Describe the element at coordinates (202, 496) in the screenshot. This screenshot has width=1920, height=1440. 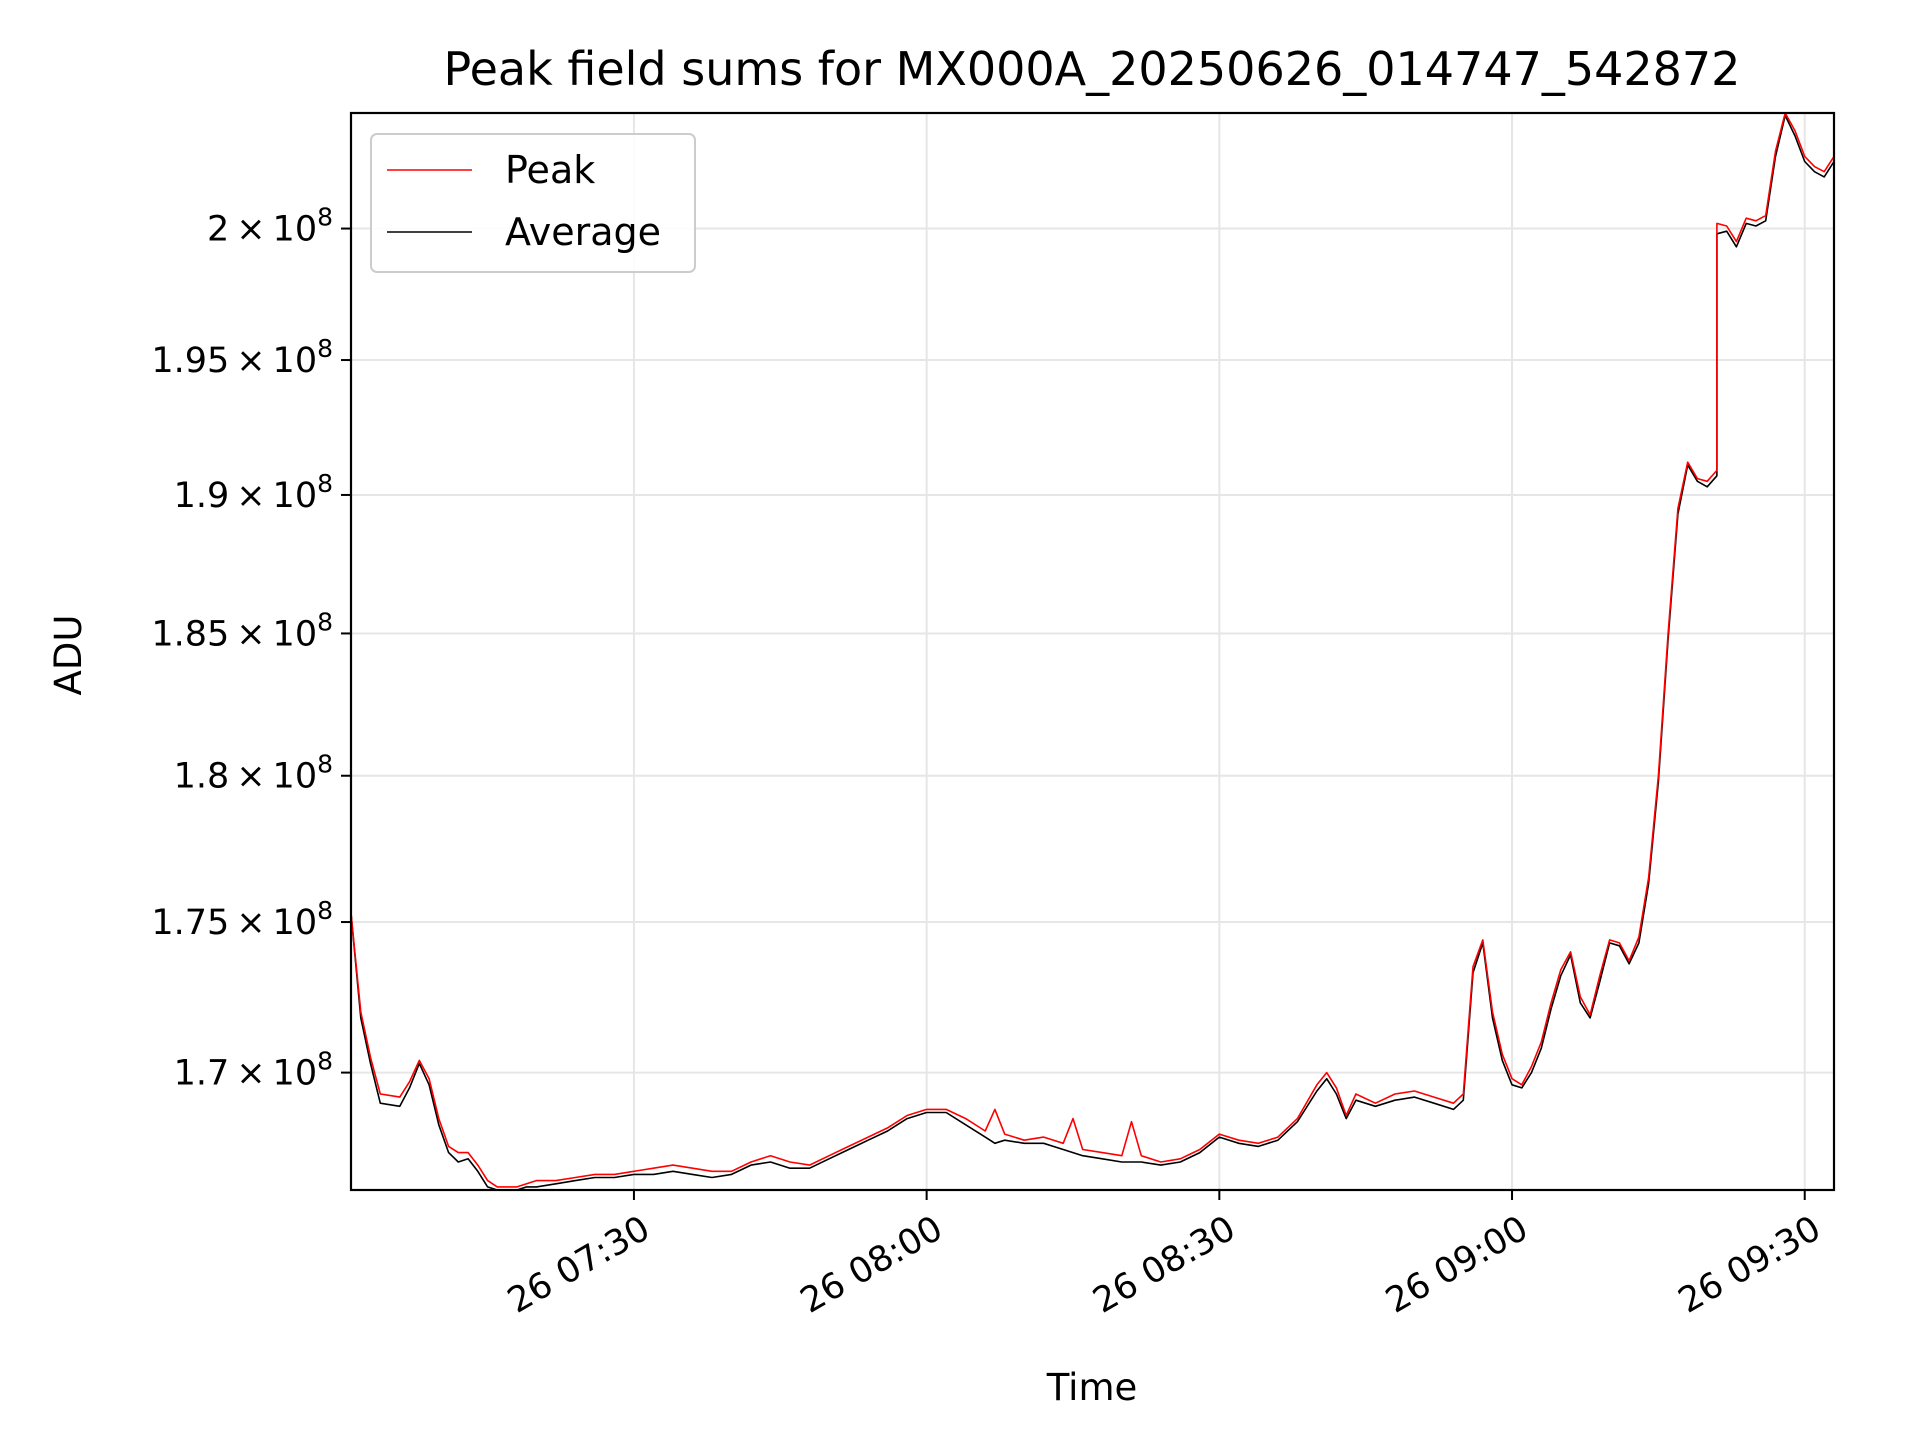
I see `y-tick-mantissa: 1.9` at that location.